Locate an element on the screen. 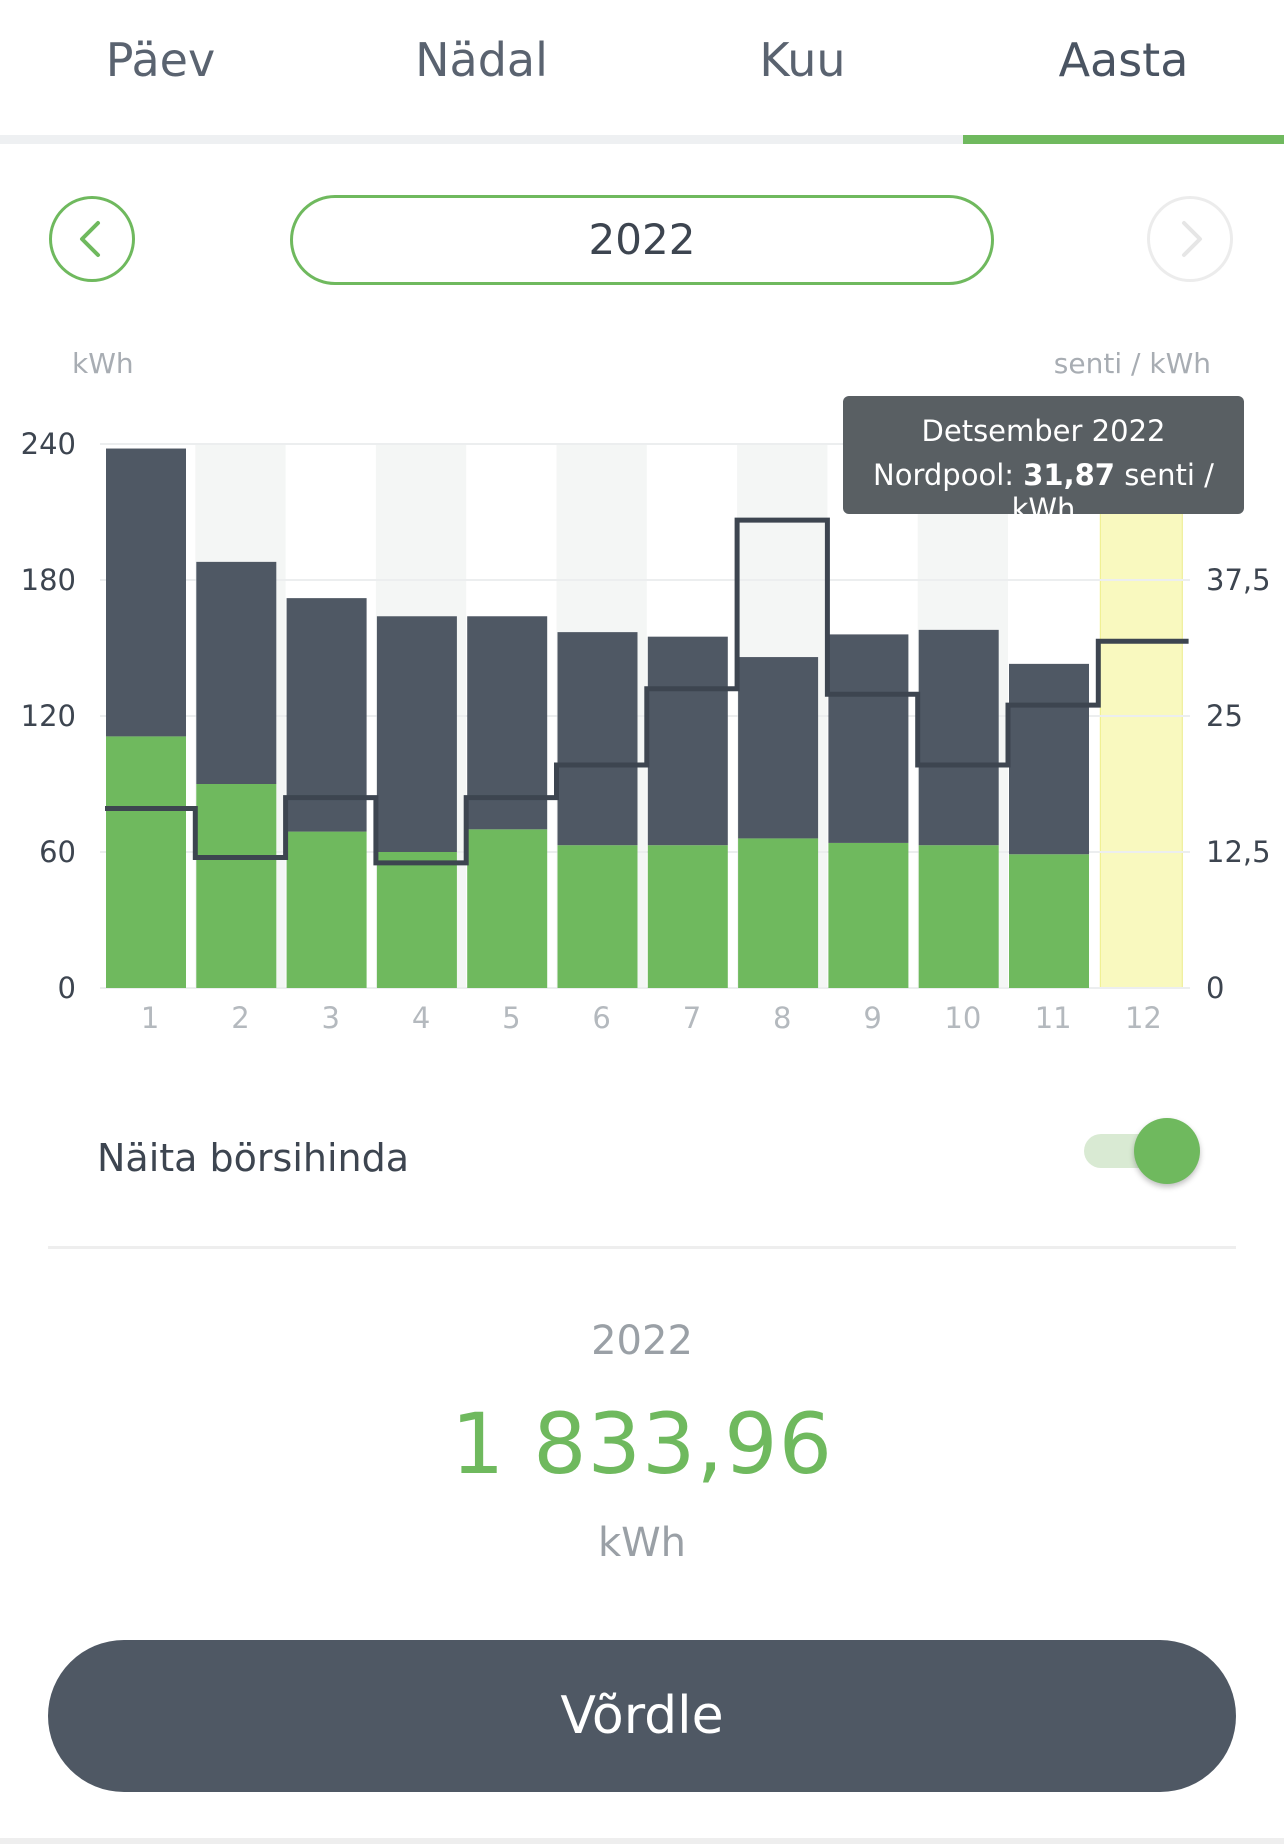  left-tick-label: 180 is located at coordinates (48, 580).